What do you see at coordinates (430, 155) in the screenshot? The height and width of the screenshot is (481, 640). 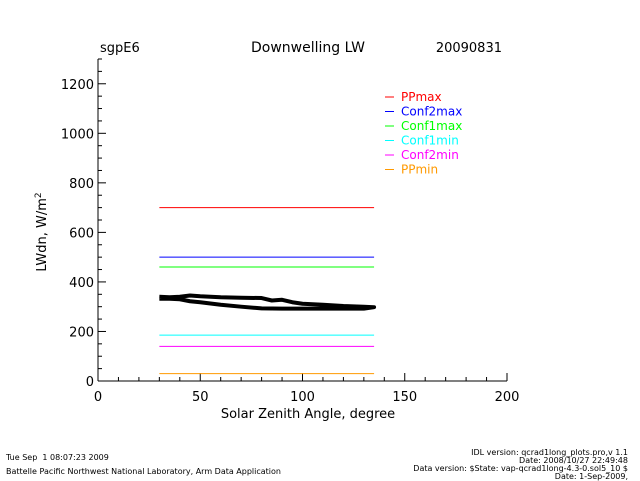 I see `legend-label: Conf2min` at bounding box center [430, 155].